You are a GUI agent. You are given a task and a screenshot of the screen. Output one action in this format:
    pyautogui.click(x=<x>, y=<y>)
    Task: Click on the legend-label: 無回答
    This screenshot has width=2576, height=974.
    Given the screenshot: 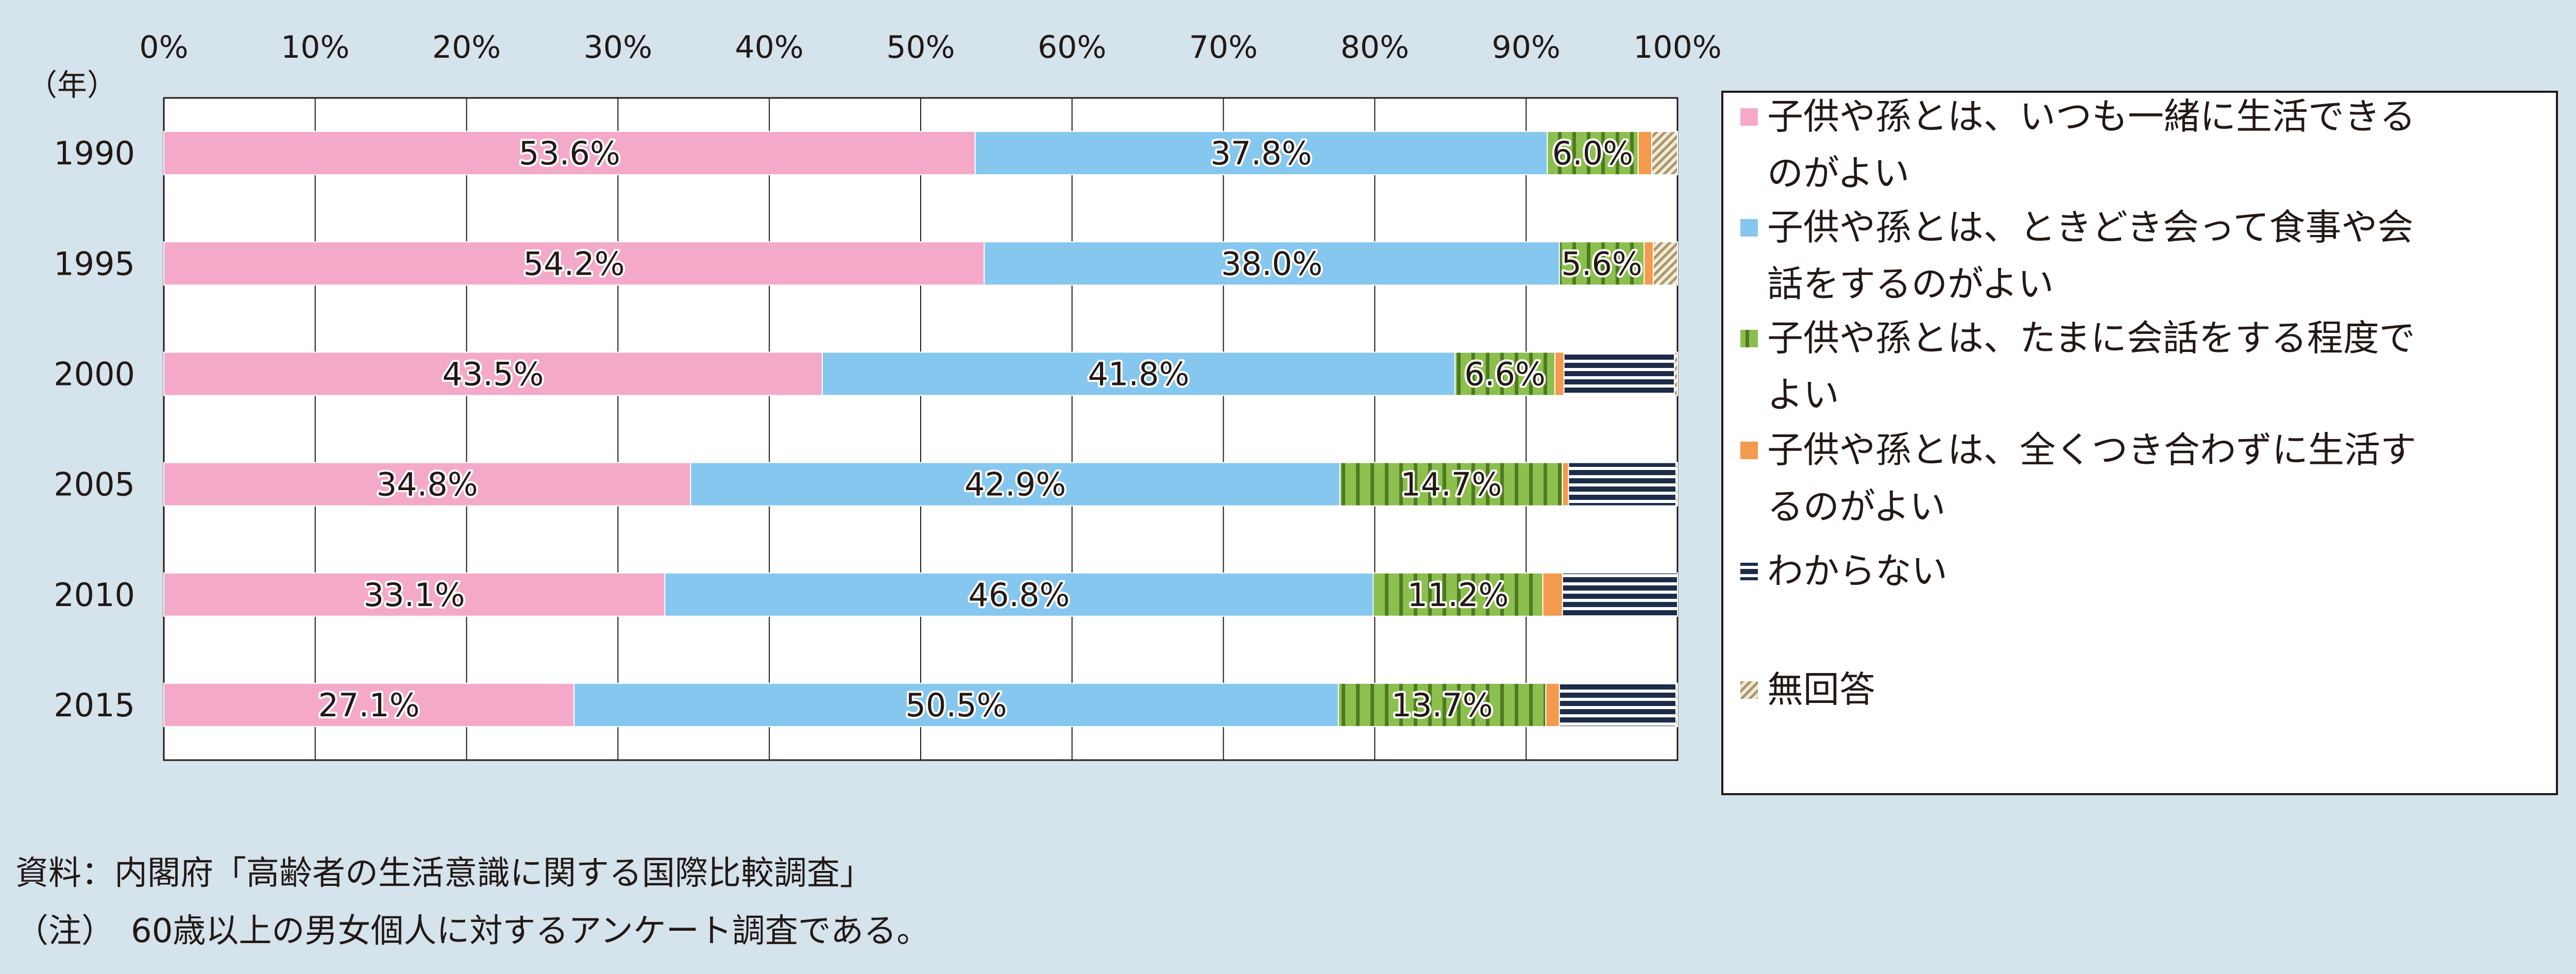 What is the action you would take?
    pyautogui.click(x=1821, y=689)
    